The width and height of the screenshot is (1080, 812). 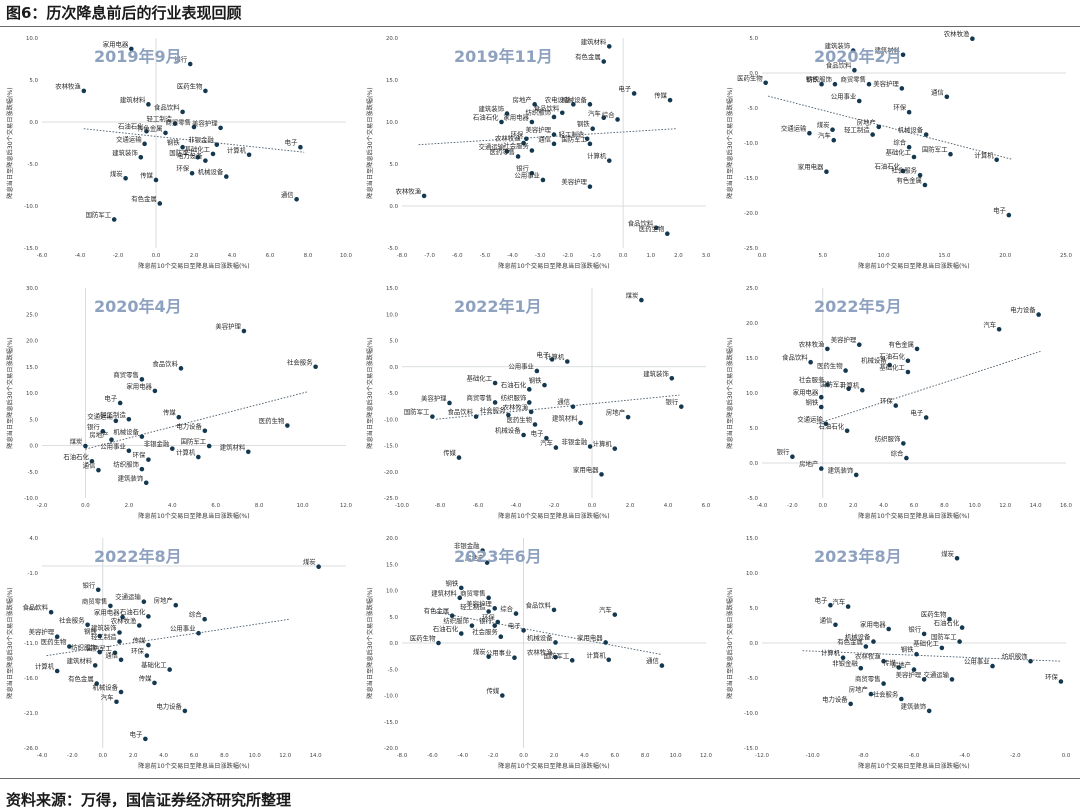 What do you see at coordinates (944, 256) in the screenshot?
I see `x-tick-label: 15.0` at bounding box center [944, 256].